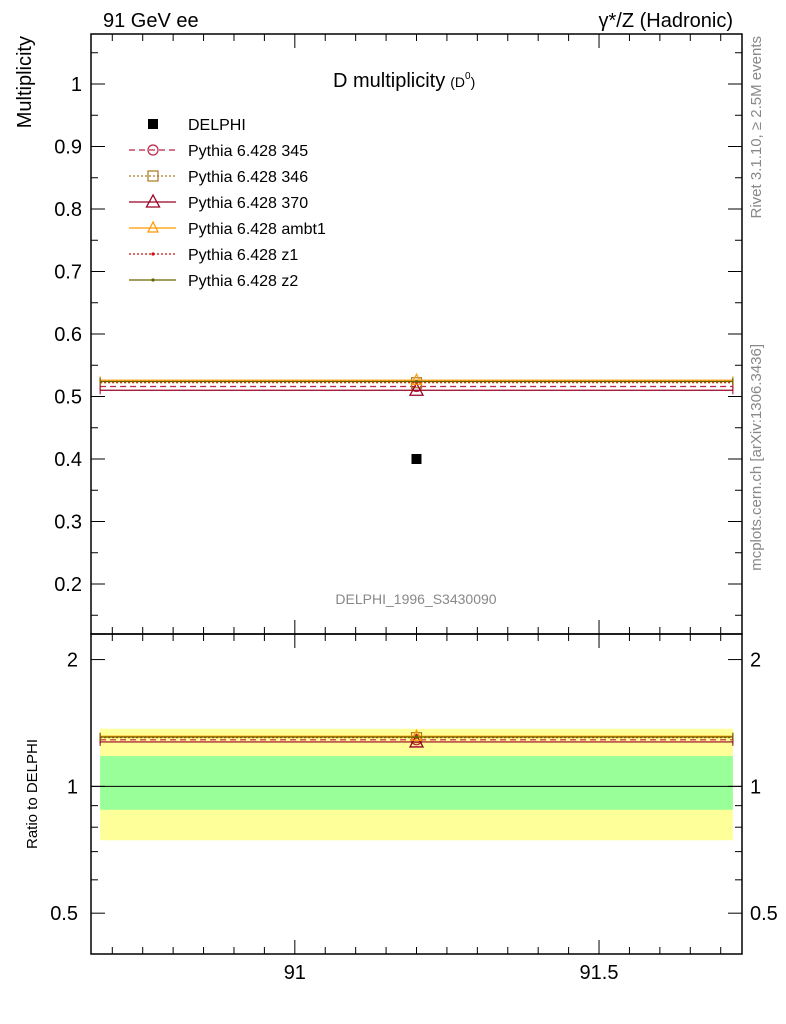  Describe the element at coordinates (72, 661) in the screenshot. I see `ratio-y-tick-label-left-2: 2` at that location.